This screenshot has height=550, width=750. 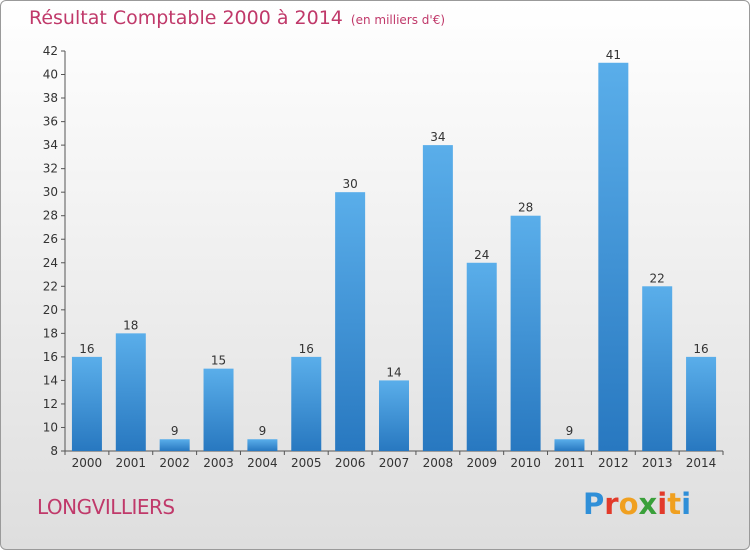 What do you see at coordinates (657, 463) in the screenshot?
I see `x-tick-label: 2013` at bounding box center [657, 463].